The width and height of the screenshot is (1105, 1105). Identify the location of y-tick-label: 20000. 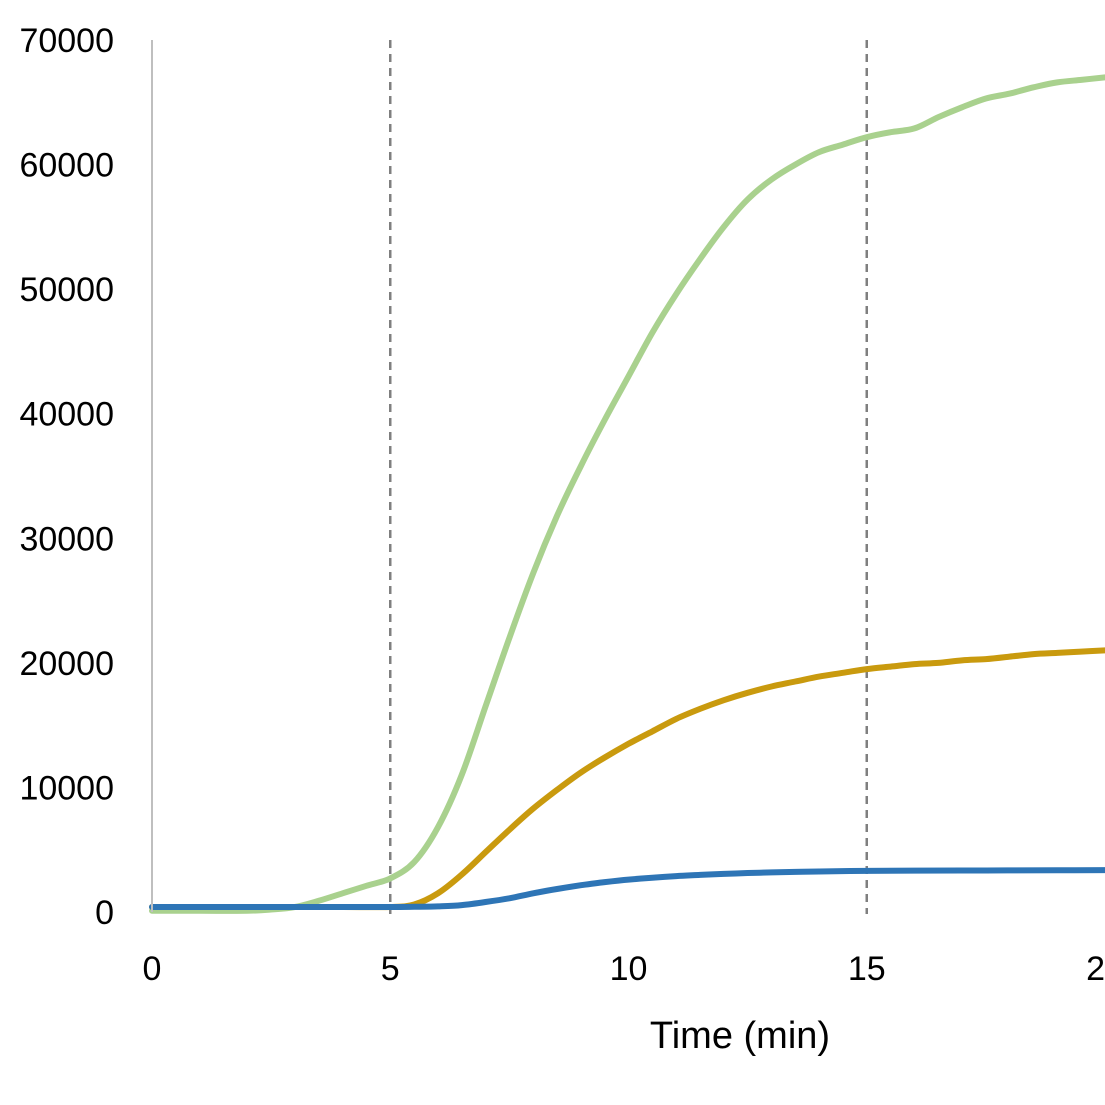
(66, 664).